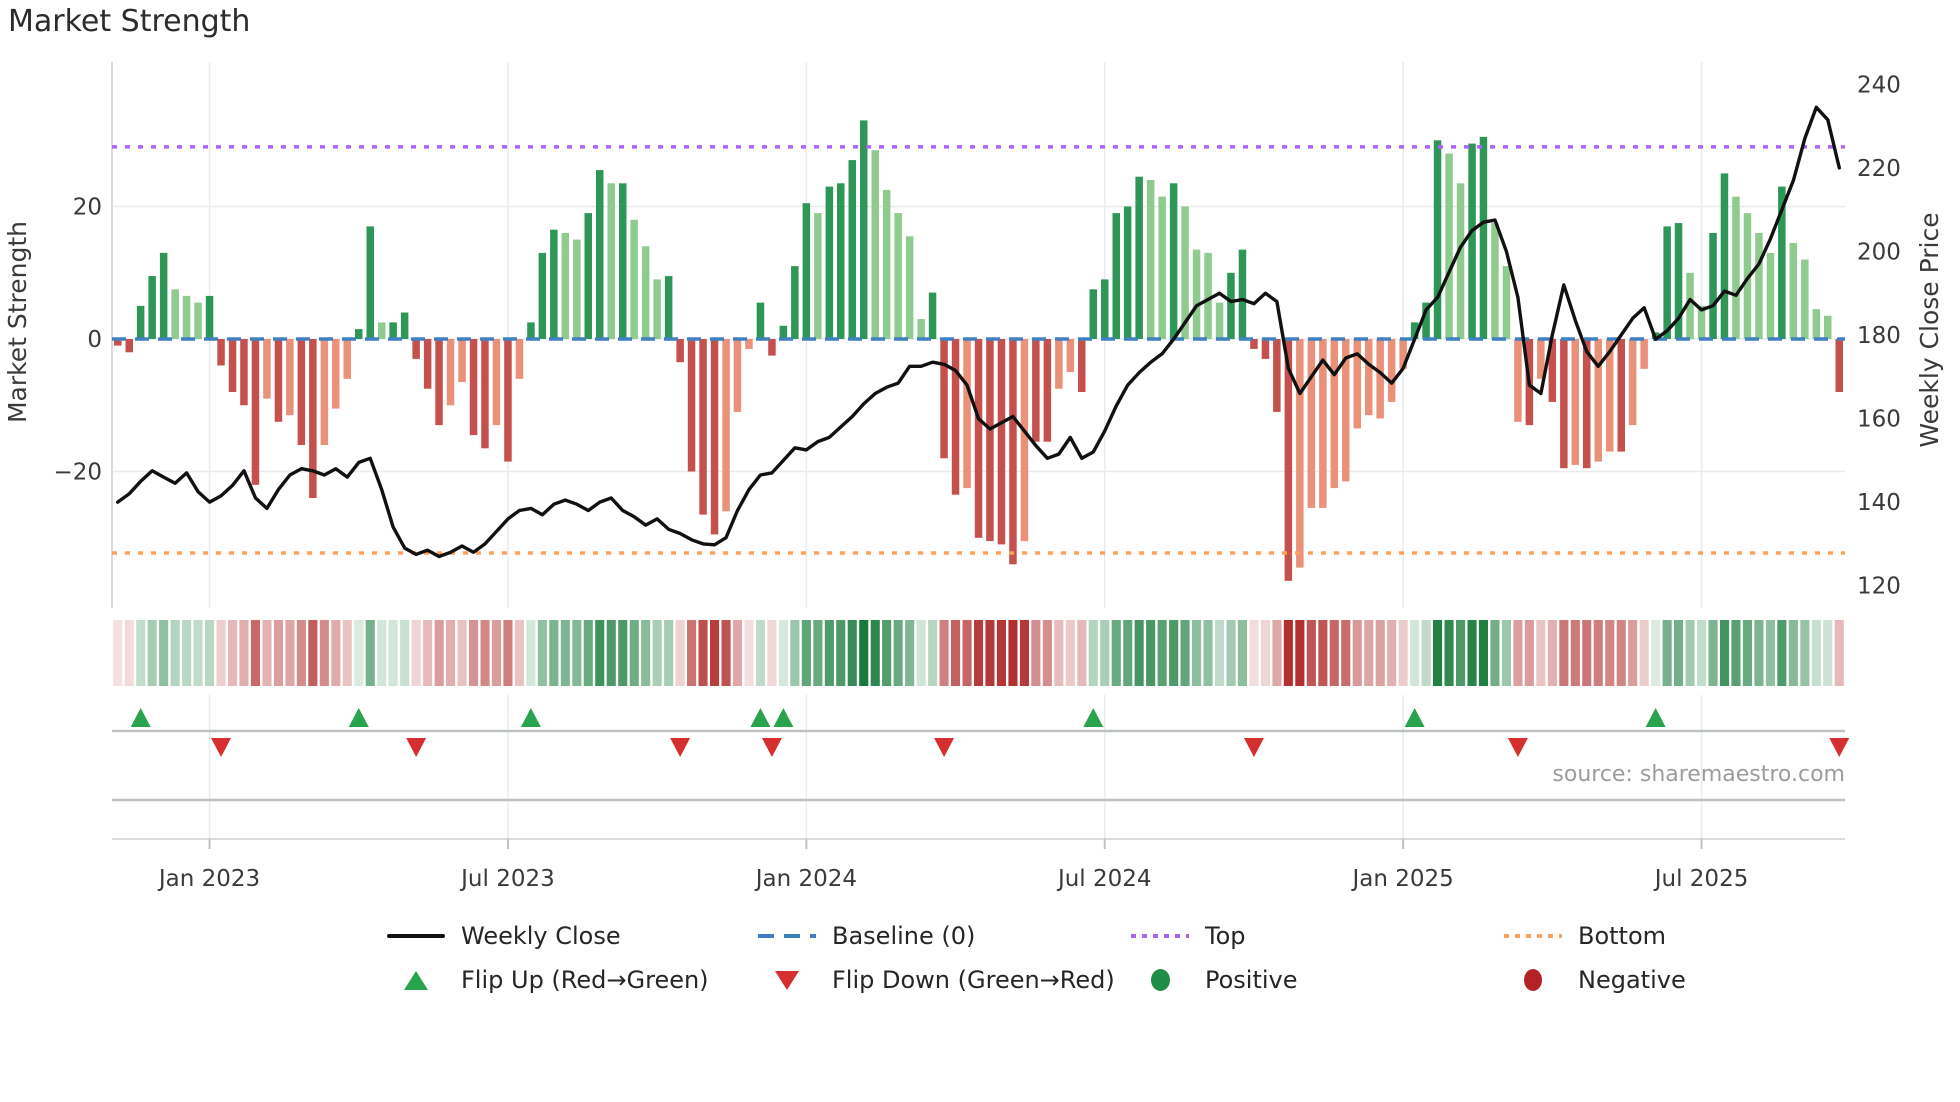  I want to click on legend-item-baseline: Baseline (0), so click(944, 936).